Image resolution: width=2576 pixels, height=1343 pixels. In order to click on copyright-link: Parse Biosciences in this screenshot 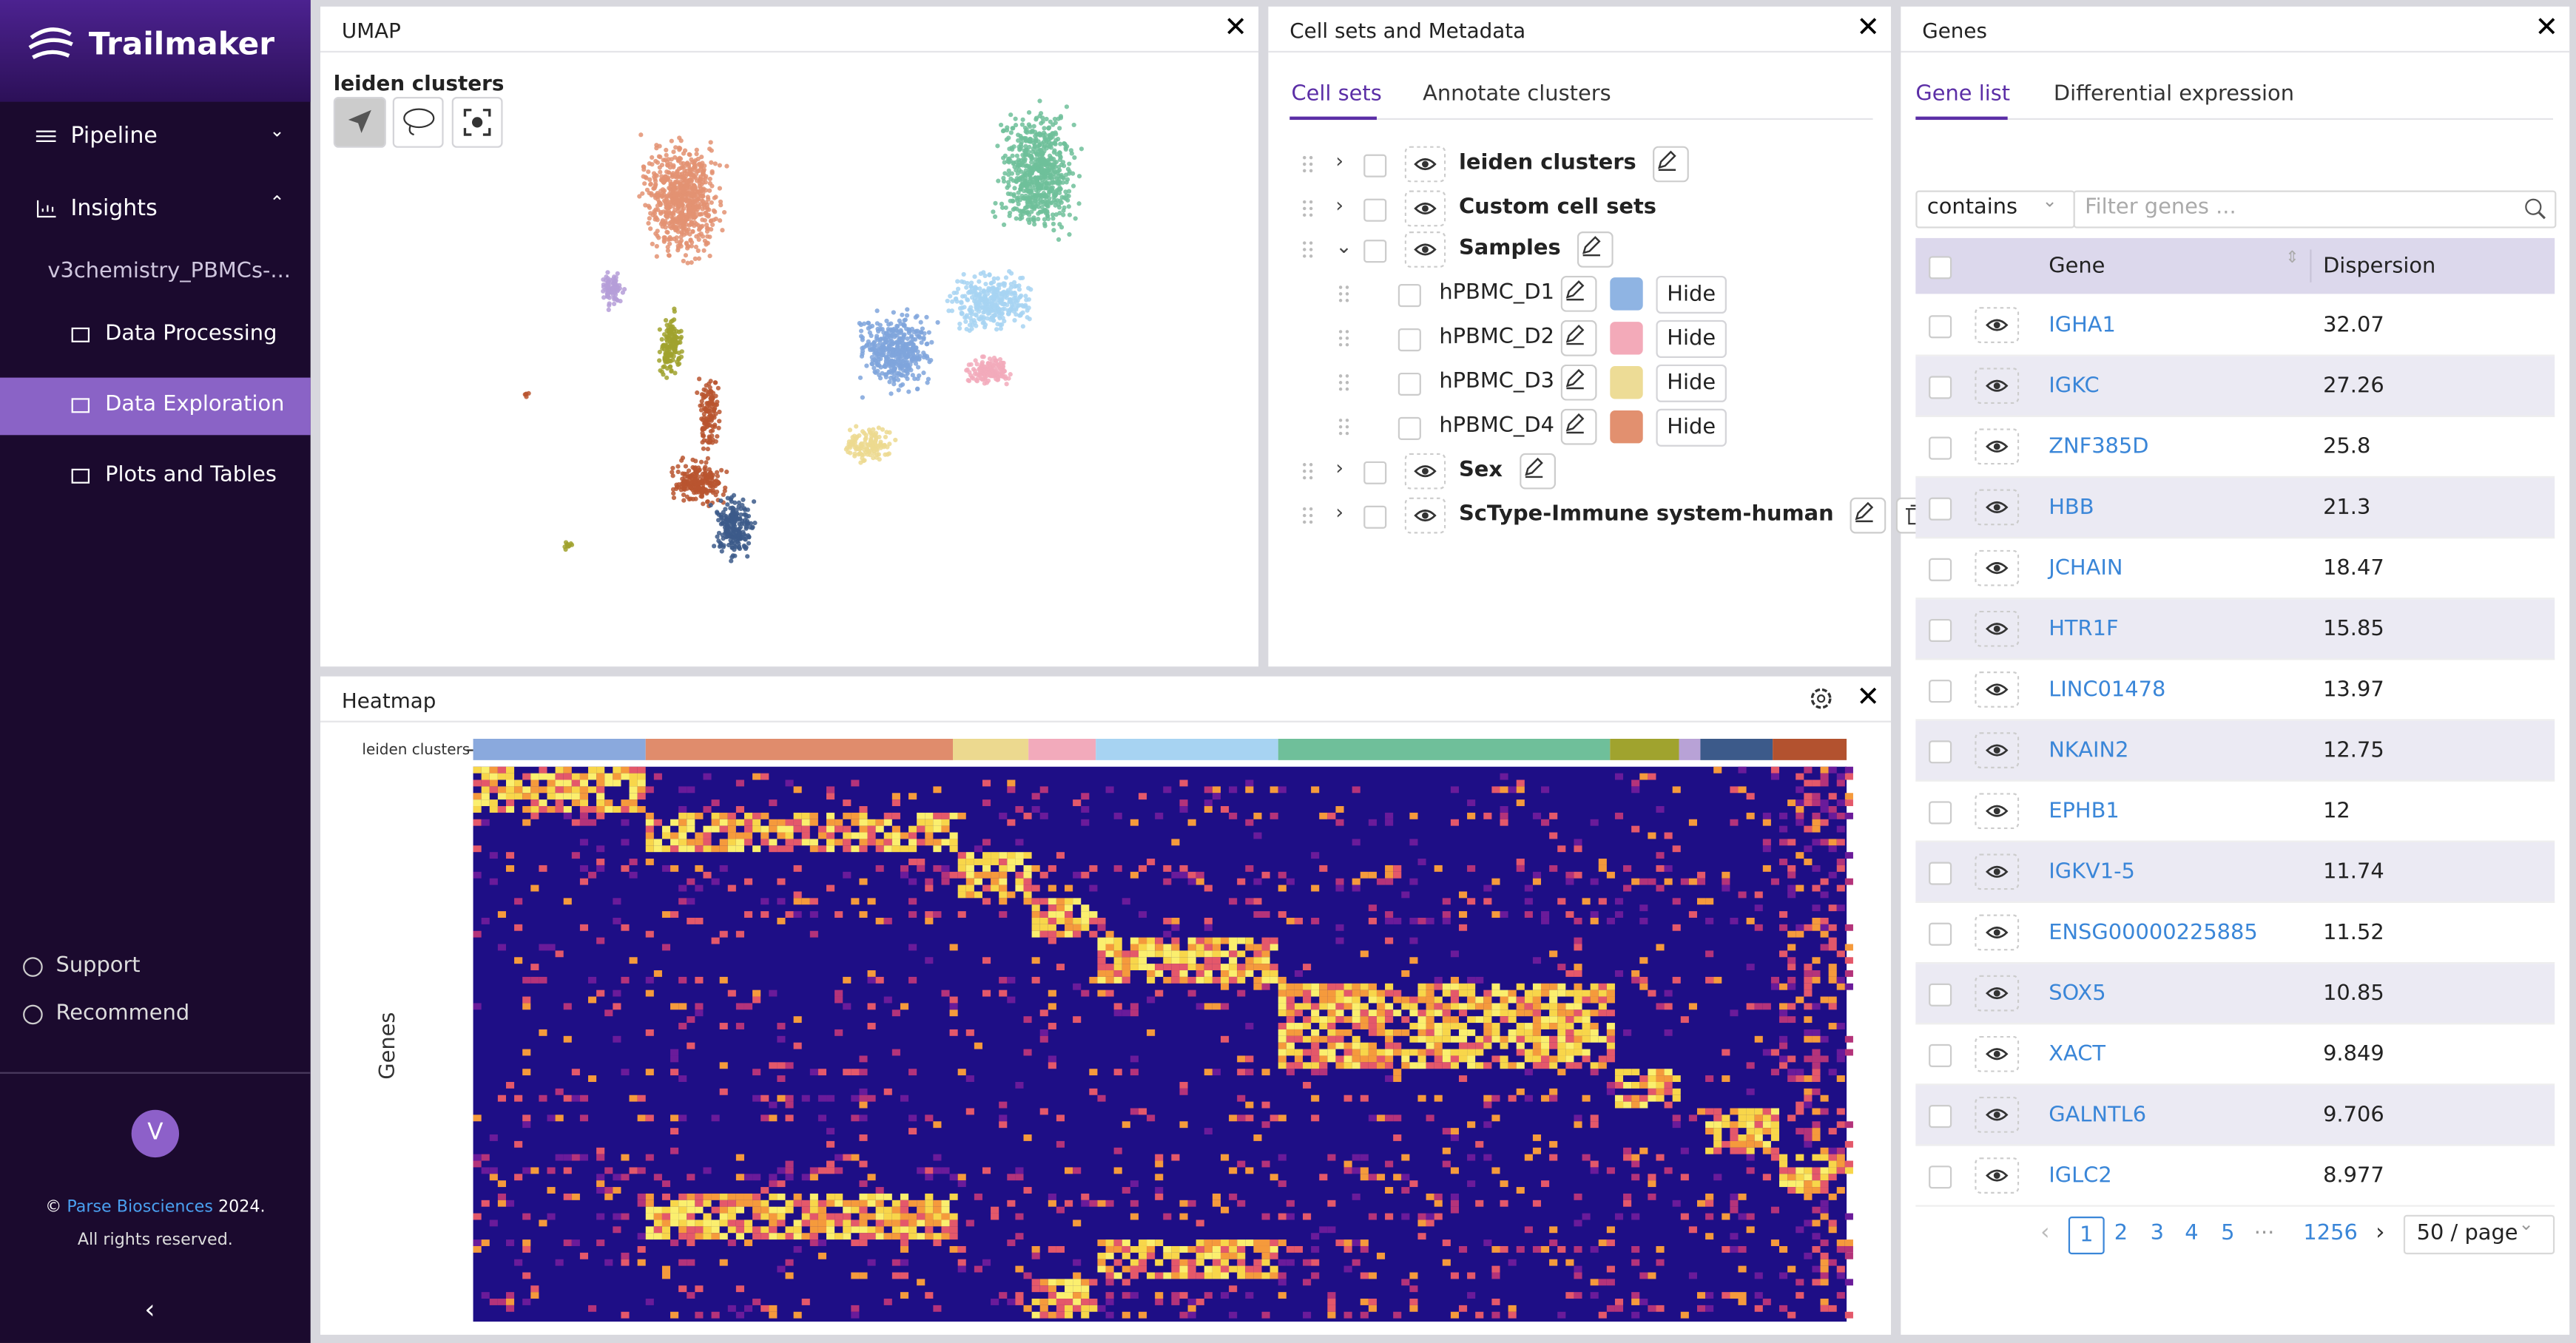, I will do `click(140, 1207)`.